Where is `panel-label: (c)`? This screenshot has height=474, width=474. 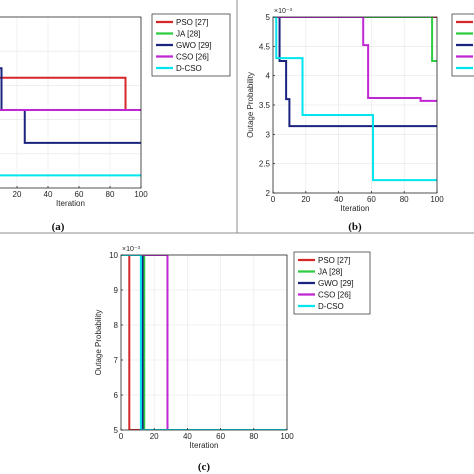 panel-label: (c) is located at coordinates (204, 467).